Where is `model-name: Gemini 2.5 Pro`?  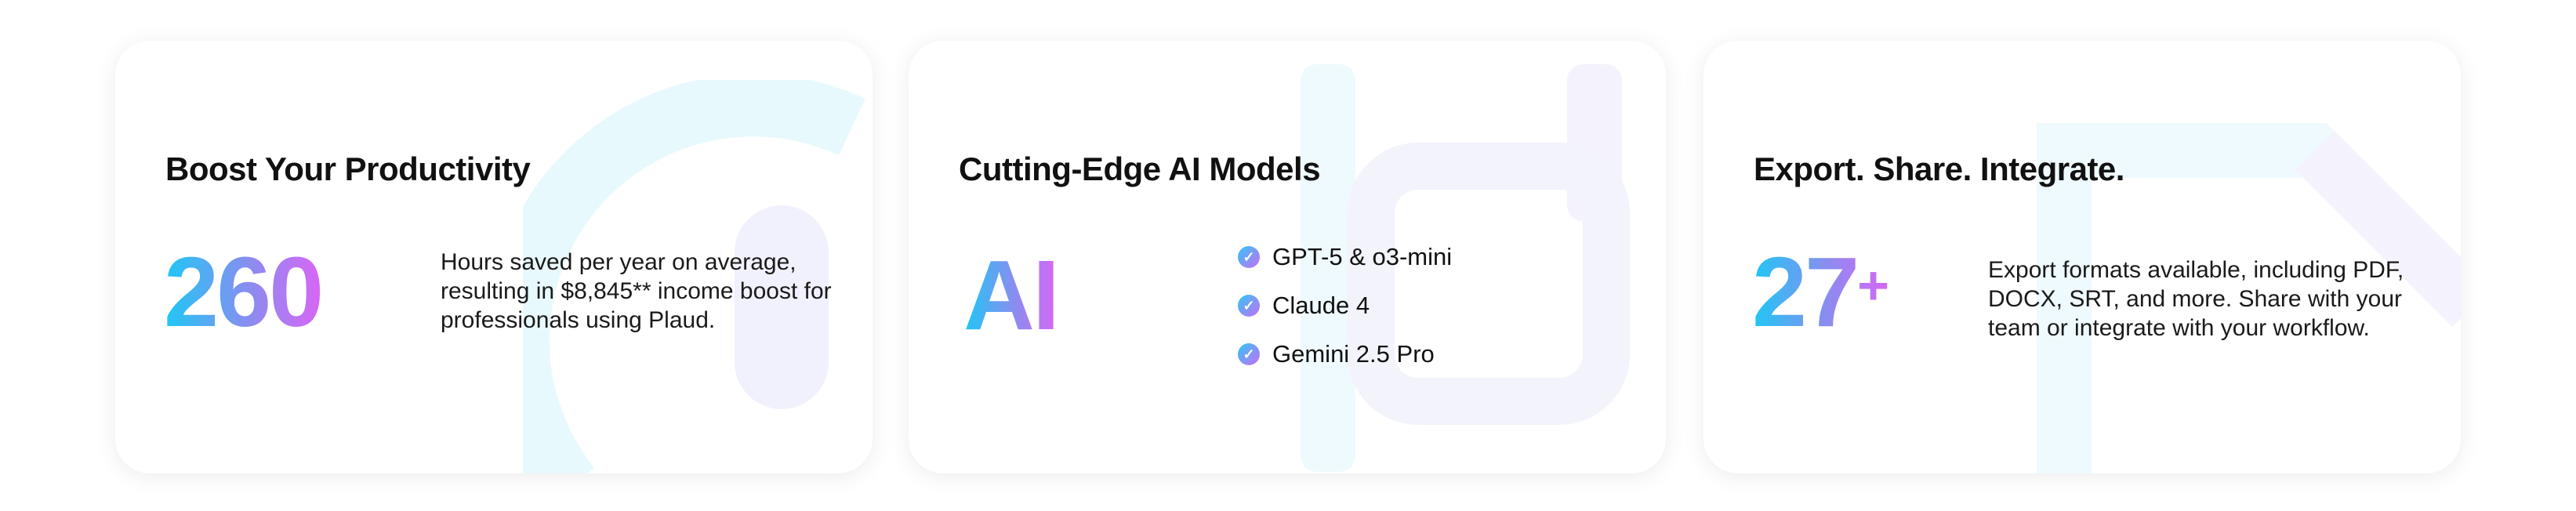
model-name: Gemini 2.5 Pro is located at coordinates (1353, 354).